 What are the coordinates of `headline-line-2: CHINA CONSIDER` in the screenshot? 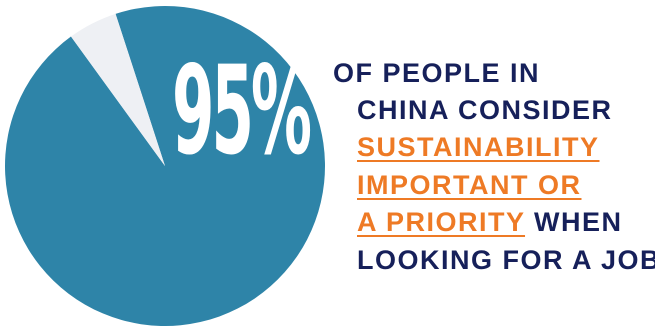 It's located at (485, 110).